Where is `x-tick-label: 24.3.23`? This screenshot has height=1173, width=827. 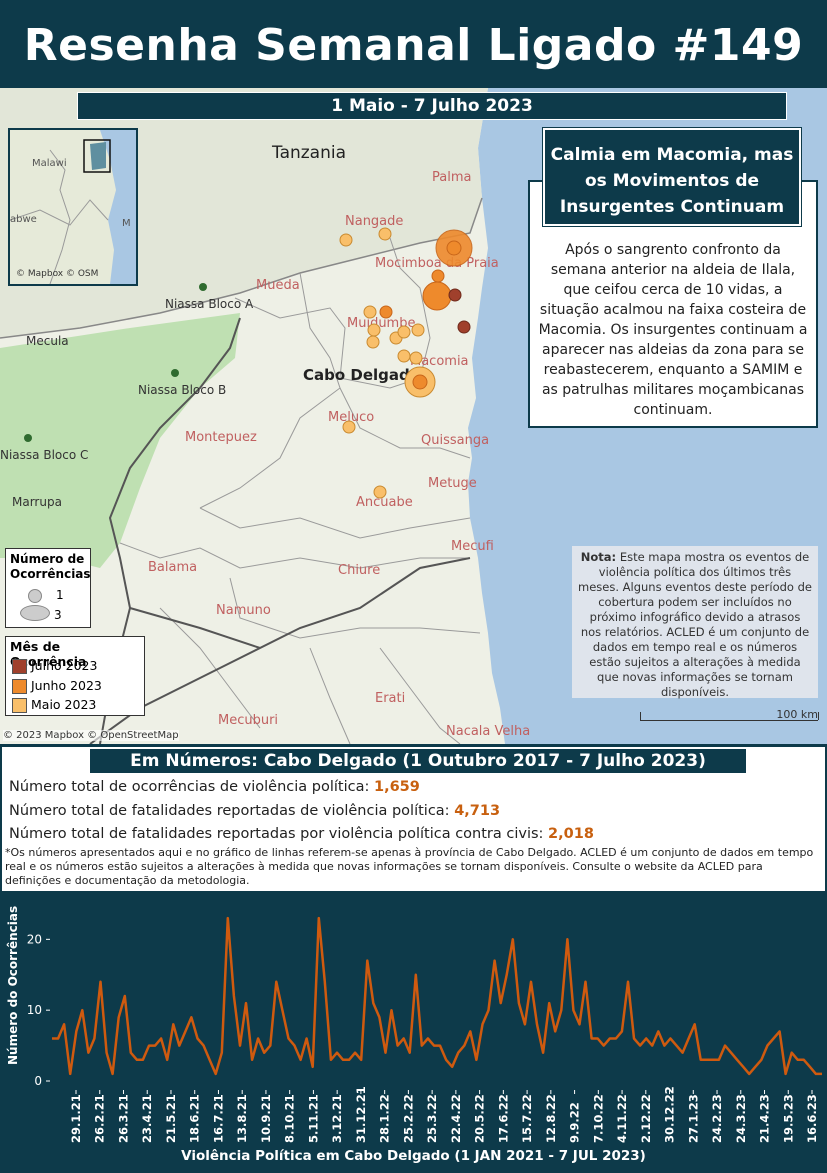 x-tick-label: 24.3.23 is located at coordinates (741, 1118).